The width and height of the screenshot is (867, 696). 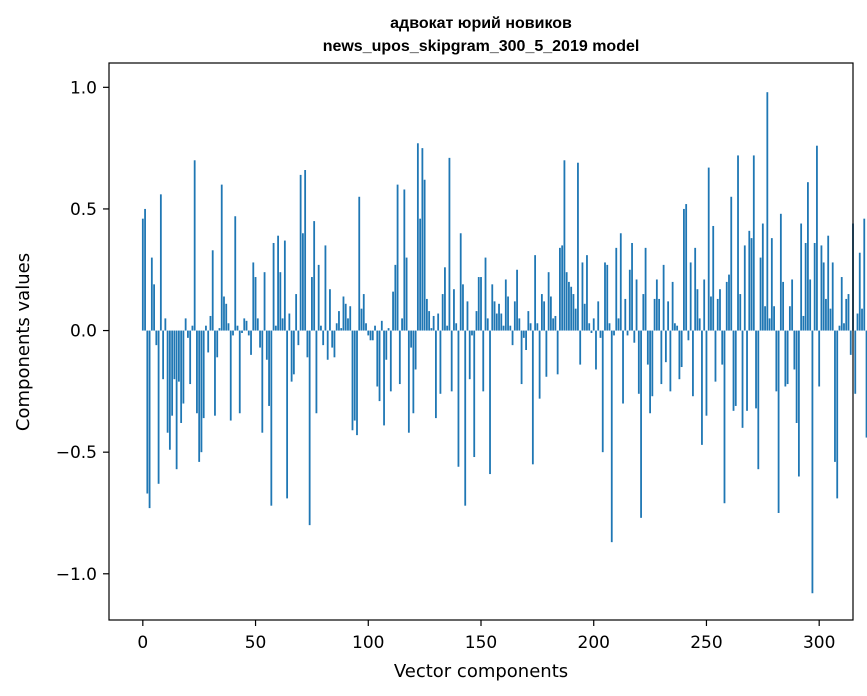 What do you see at coordinates (76, 453) in the screenshot?
I see `y-tick-label: −0.5` at bounding box center [76, 453].